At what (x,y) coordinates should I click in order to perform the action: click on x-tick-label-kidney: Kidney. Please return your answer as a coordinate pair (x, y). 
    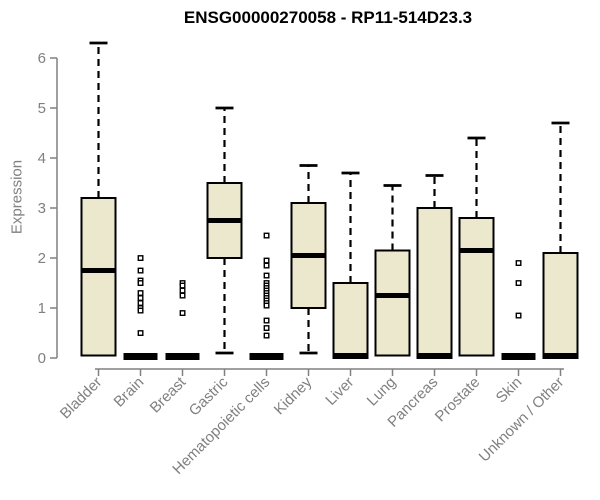
    Looking at the image, I should click on (293, 395).